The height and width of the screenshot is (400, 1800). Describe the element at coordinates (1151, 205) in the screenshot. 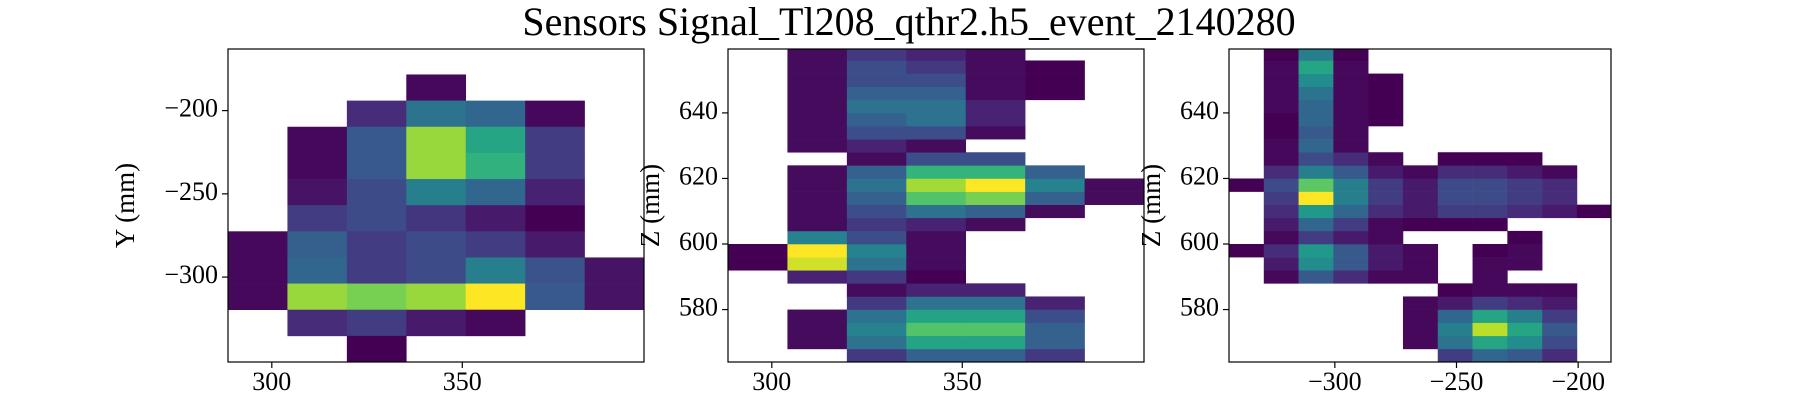

I see `y-axis-label: Z (mm)` at that location.